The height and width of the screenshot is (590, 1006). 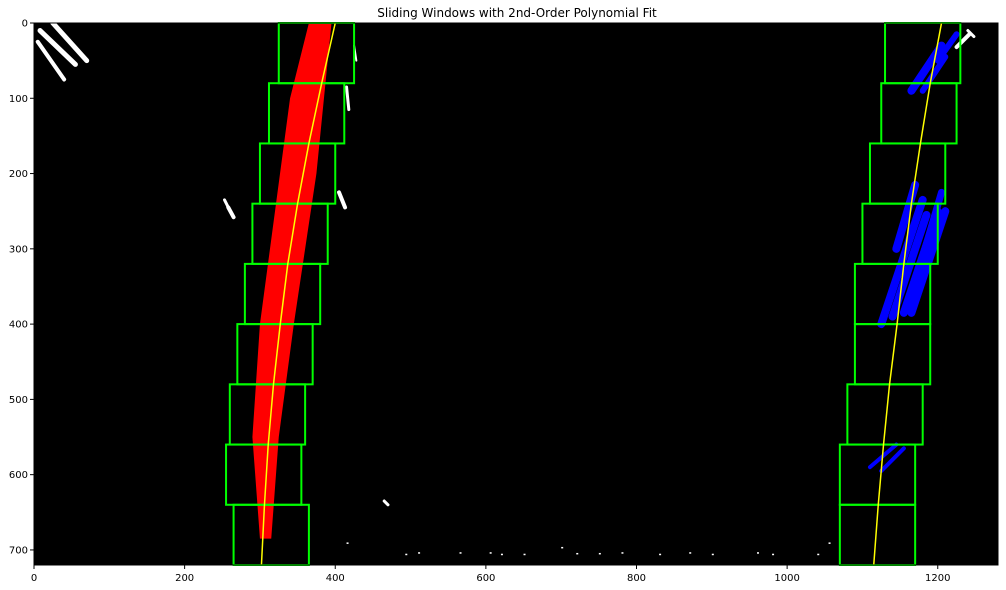 What do you see at coordinates (25, 24) in the screenshot?
I see `y-tick-label: 0` at bounding box center [25, 24].